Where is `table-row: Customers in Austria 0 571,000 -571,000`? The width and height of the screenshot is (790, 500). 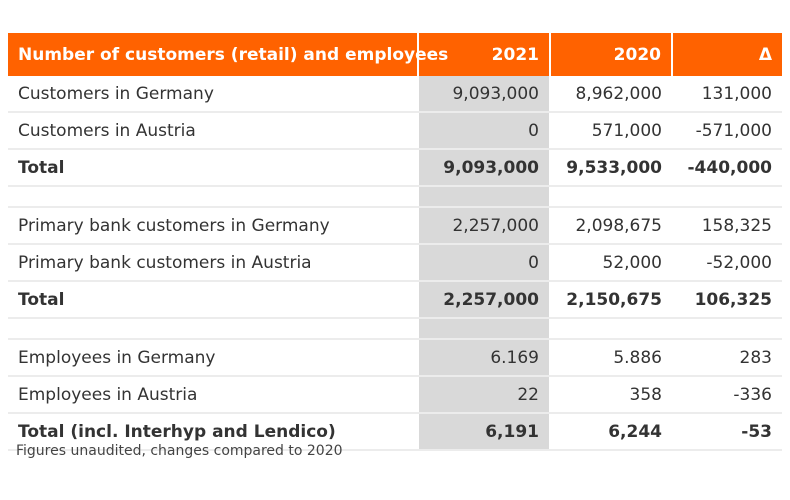 table-row: Customers in Austria 0 571,000 -571,000 is located at coordinates (395, 131).